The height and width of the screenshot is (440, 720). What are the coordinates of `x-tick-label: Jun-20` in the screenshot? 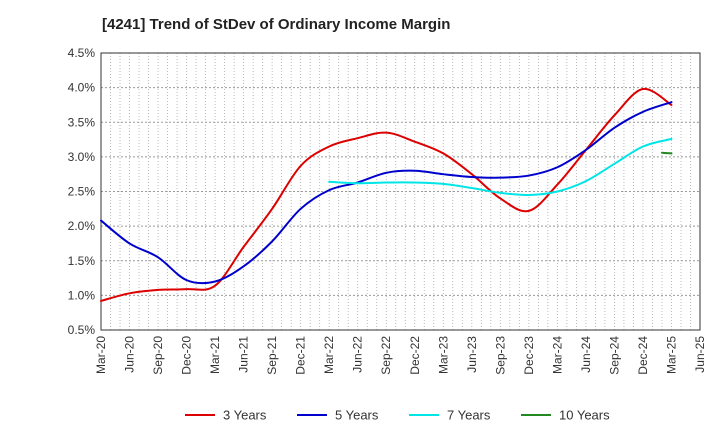 It's located at (130, 354).